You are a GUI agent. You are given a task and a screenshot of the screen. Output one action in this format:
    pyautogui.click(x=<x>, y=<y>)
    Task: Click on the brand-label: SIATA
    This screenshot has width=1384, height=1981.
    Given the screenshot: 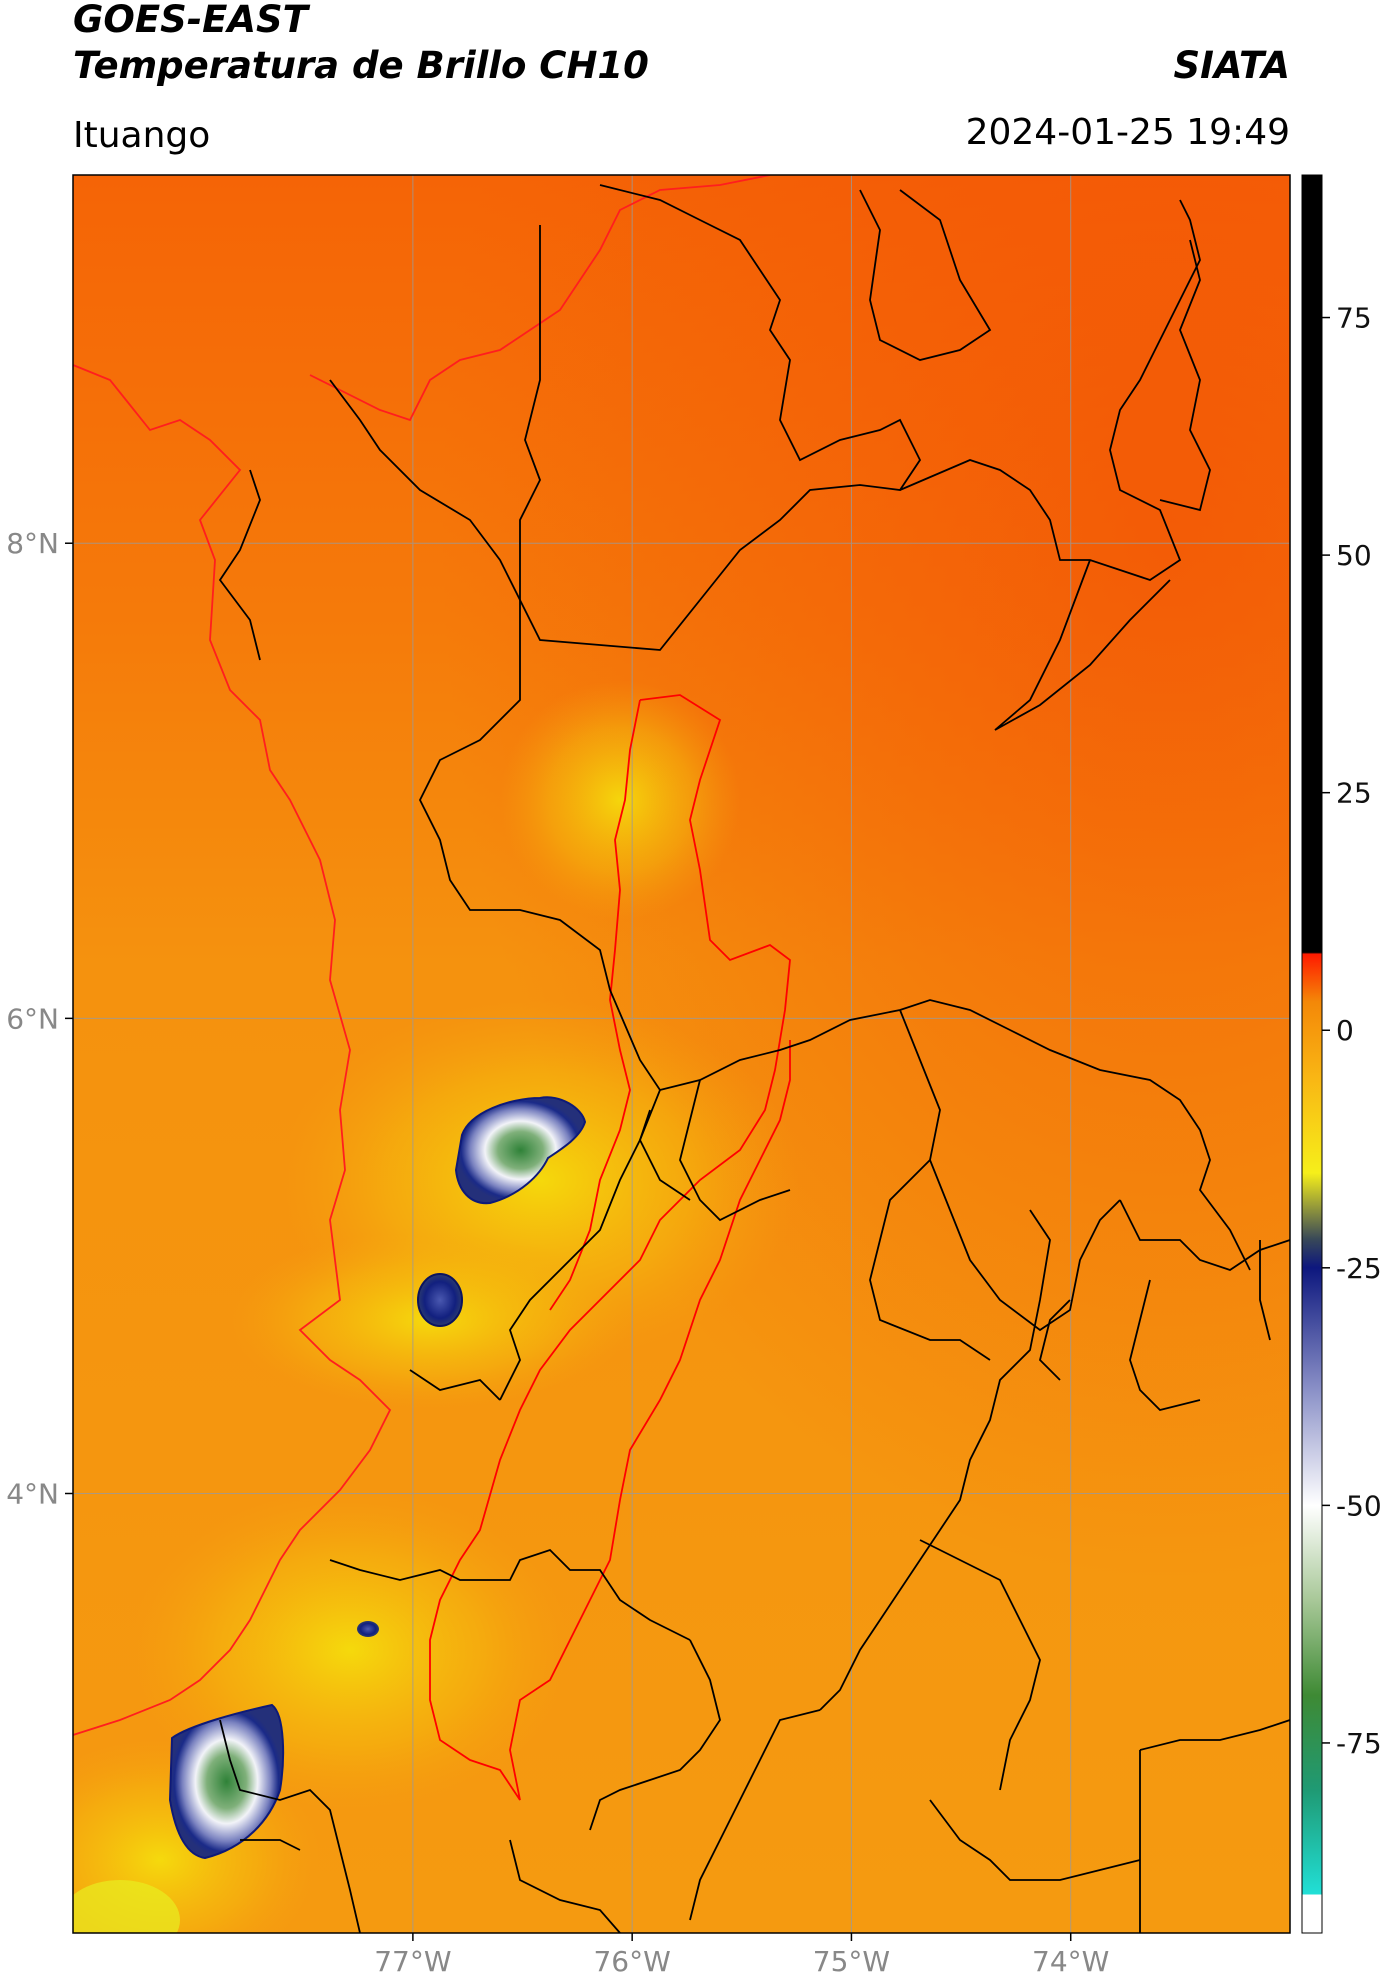 What is the action you would take?
    pyautogui.click(x=1231, y=65)
    